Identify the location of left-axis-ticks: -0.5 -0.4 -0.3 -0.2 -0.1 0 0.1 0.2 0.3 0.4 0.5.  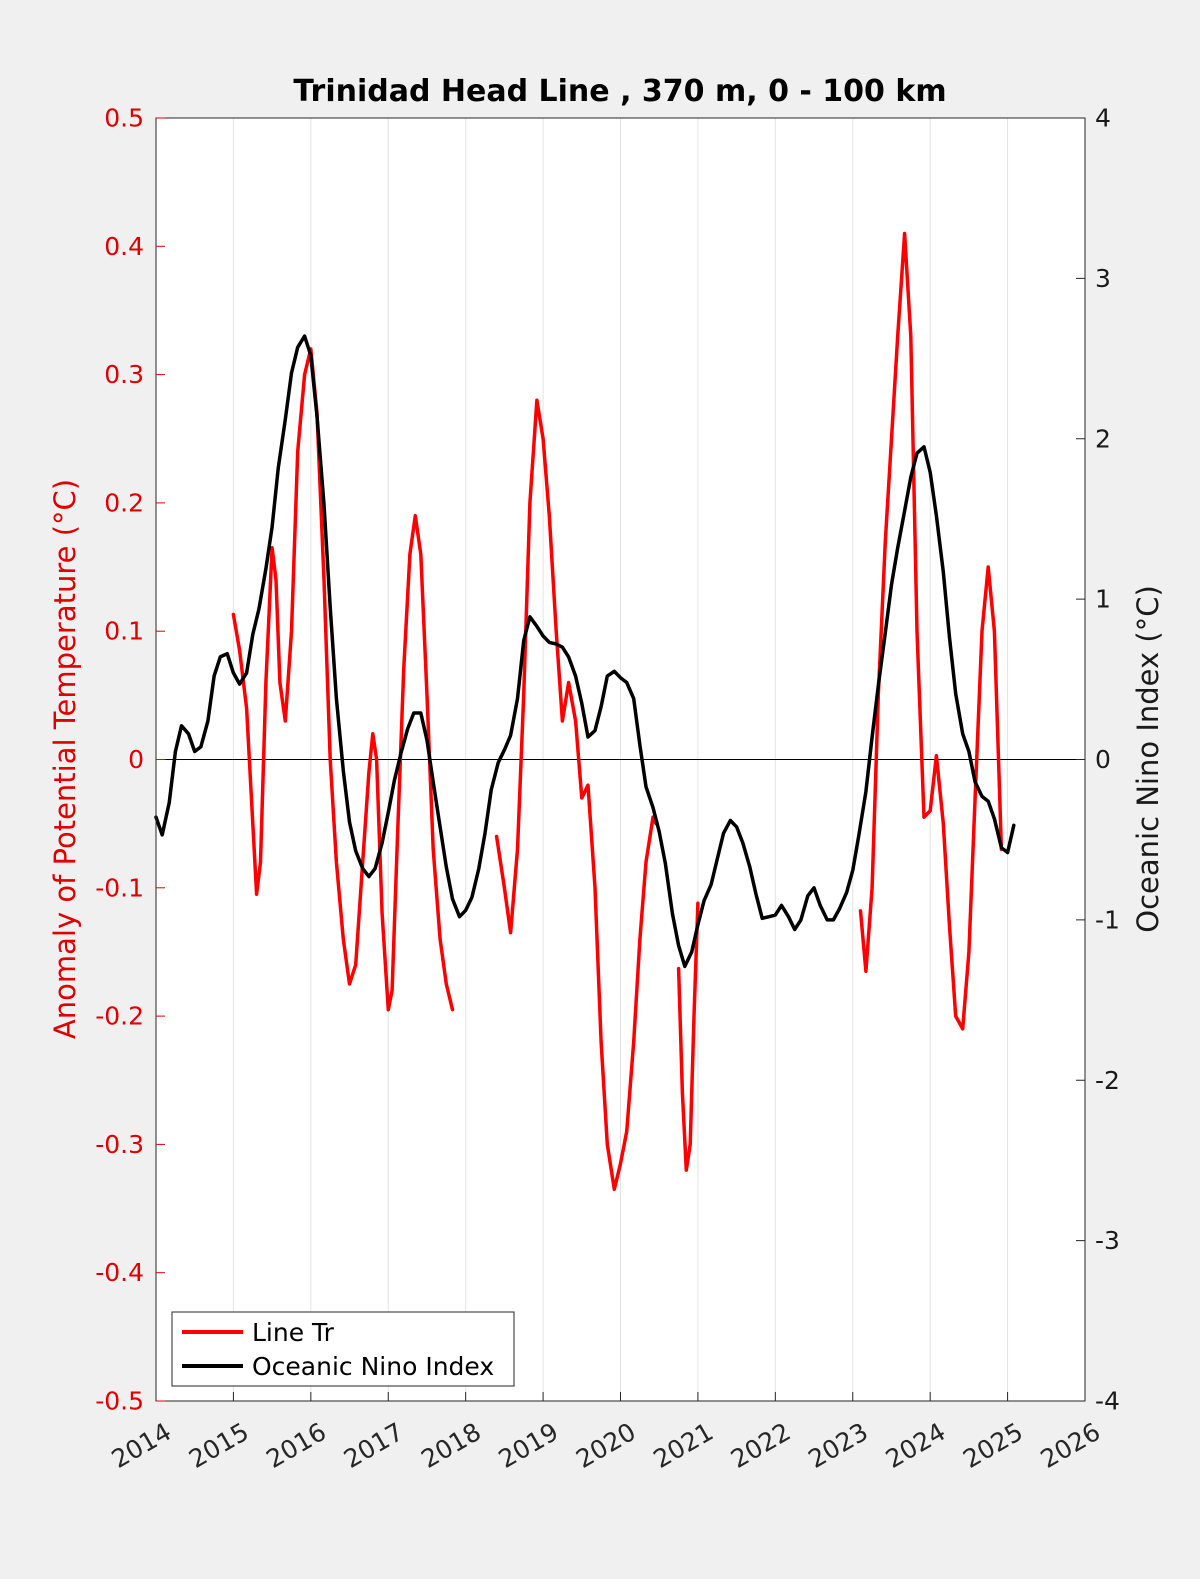
(130, 760).